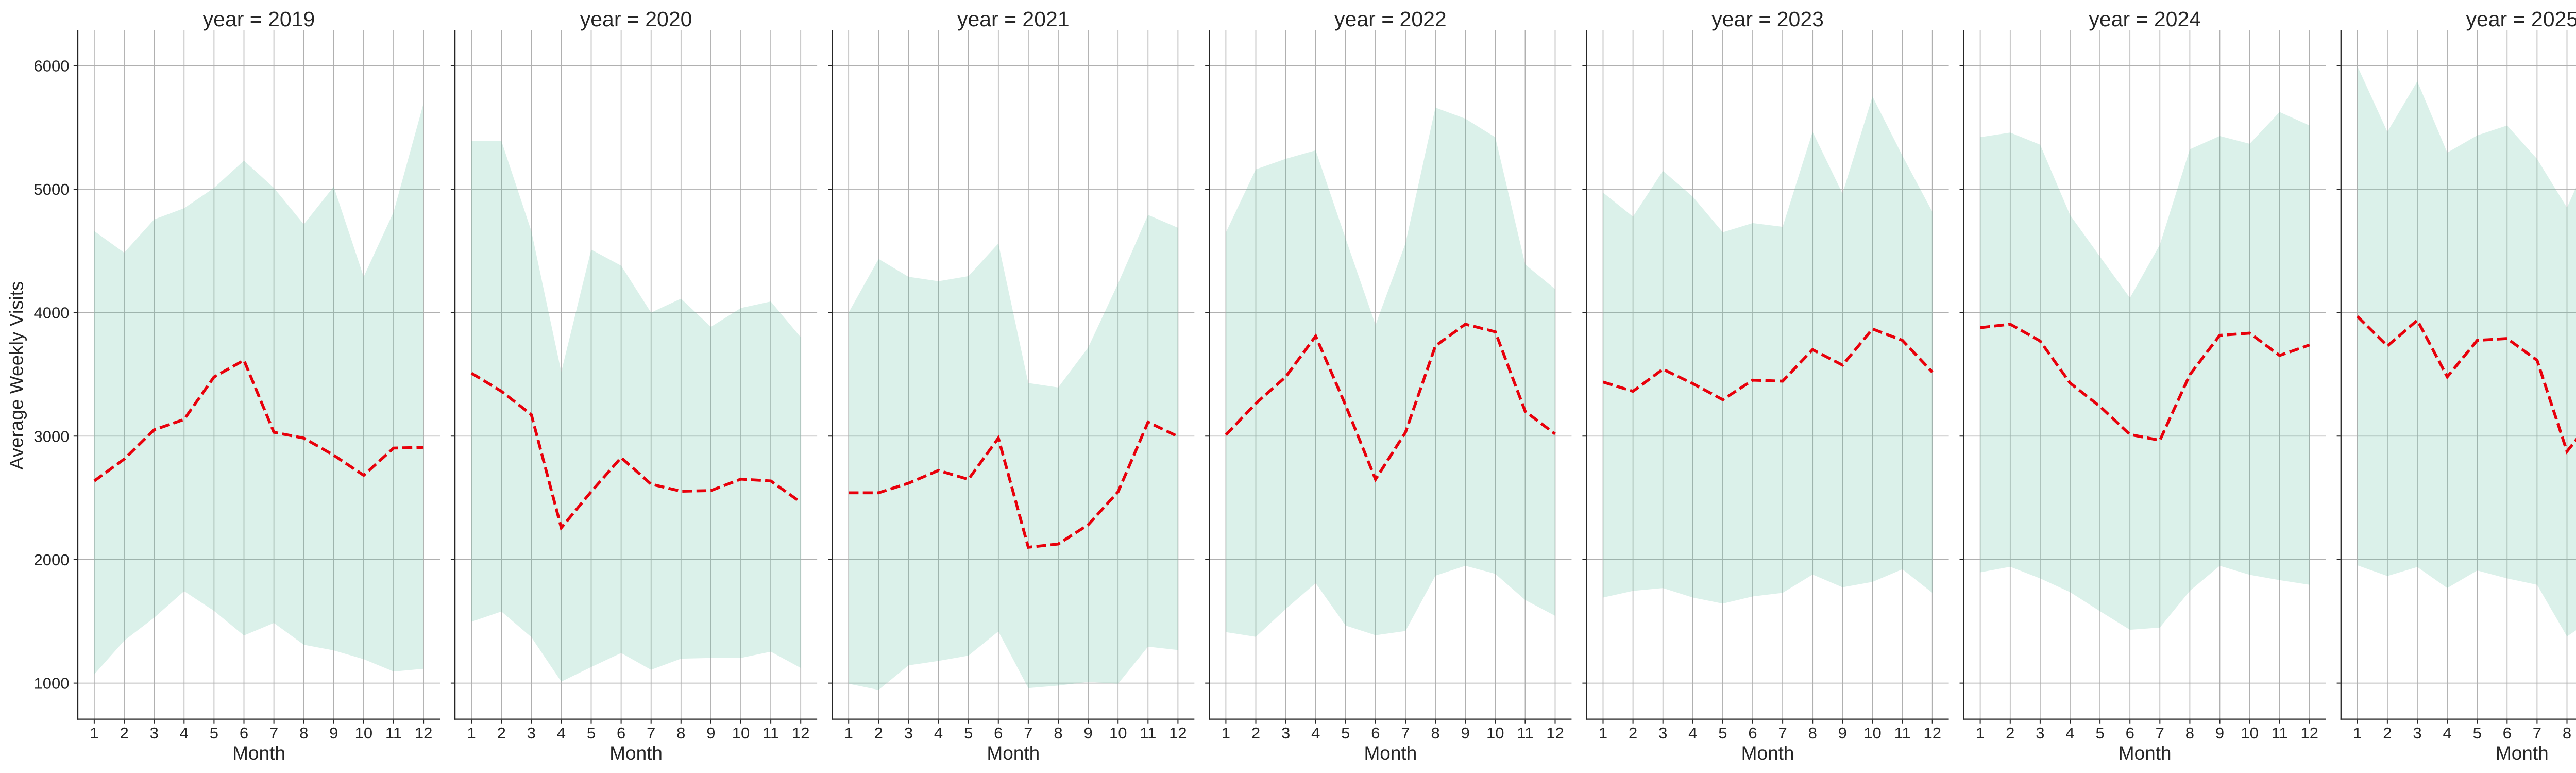 This screenshot has width=2576, height=773. Describe the element at coordinates (52, 313) in the screenshot. I see `svg-text: 4000` at that location.